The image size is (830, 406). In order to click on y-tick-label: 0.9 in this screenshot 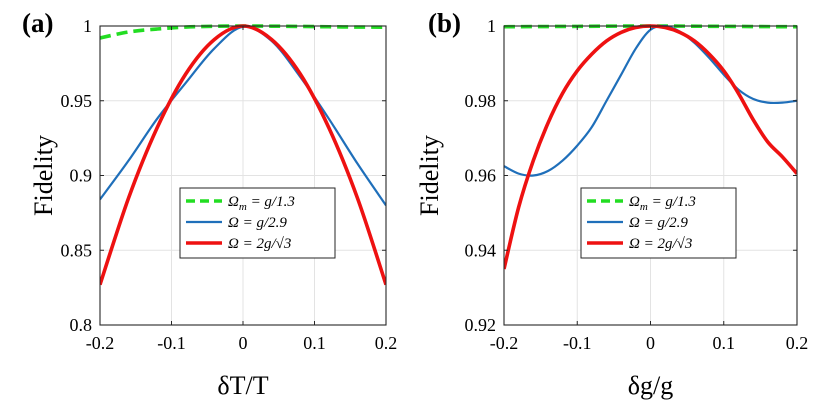, I will do `click(81, 176)`.